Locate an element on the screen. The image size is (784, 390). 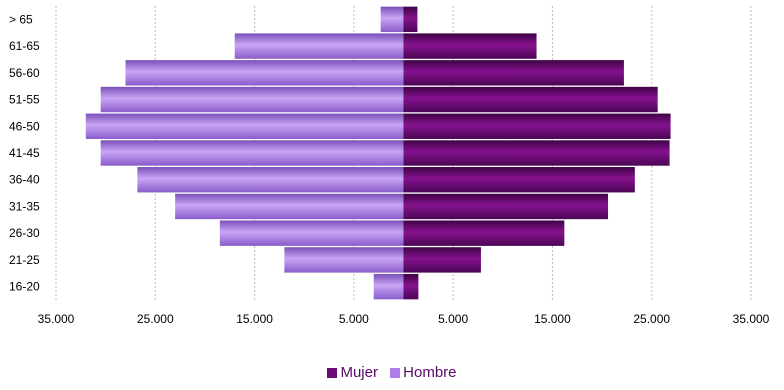
y-tick-label-5: 41-45 is located at coordinates (24, 153).